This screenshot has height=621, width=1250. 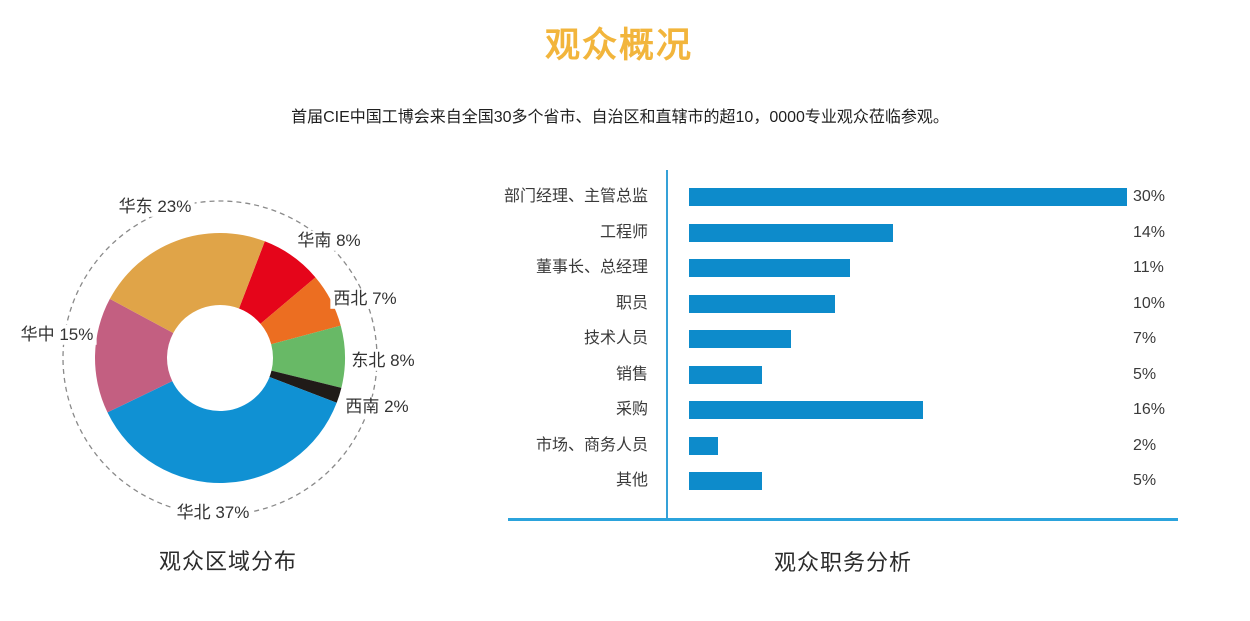 I want to click on bar-value-3: 11%, so click(x=1148, y=267).